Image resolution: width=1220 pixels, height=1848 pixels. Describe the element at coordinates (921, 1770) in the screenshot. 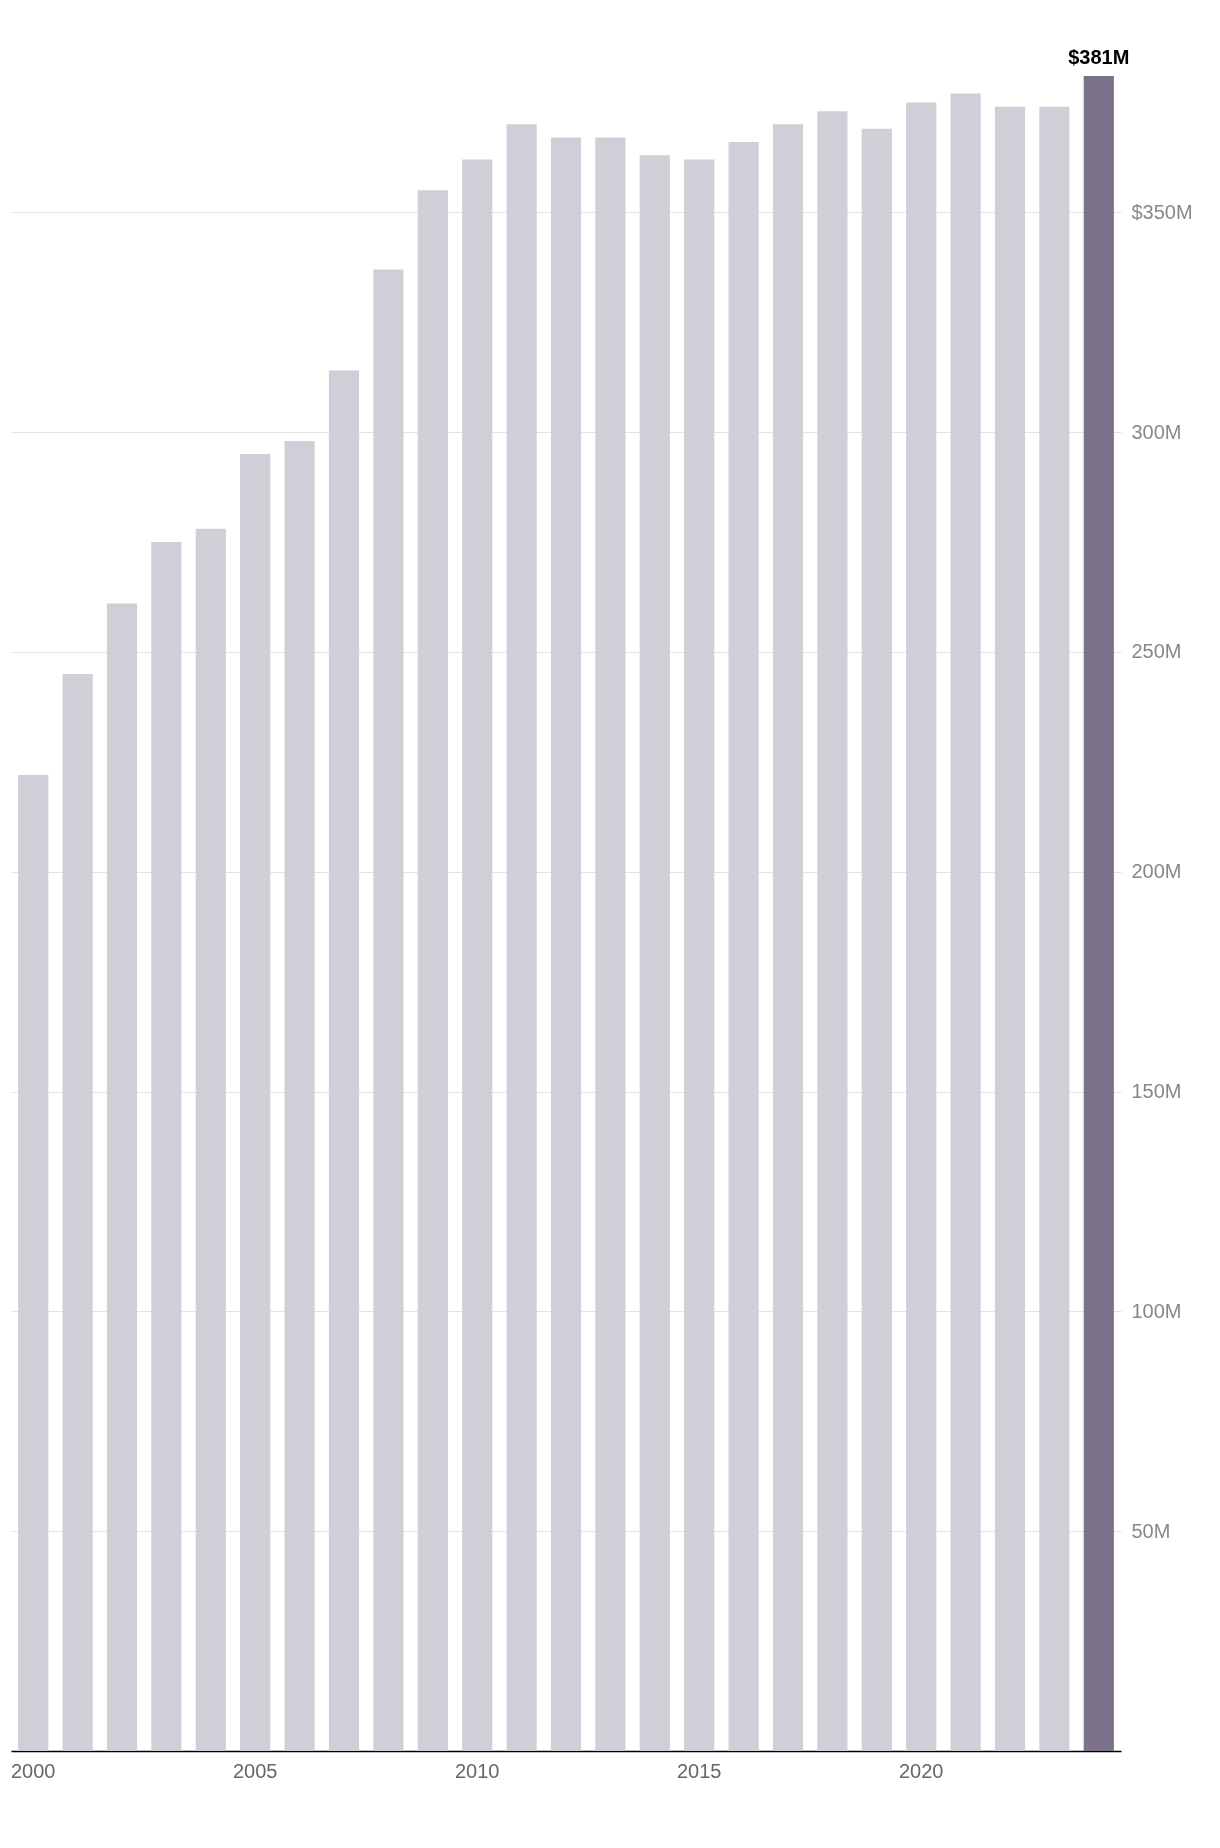

I see `x-tick-label: 2020` at that location.